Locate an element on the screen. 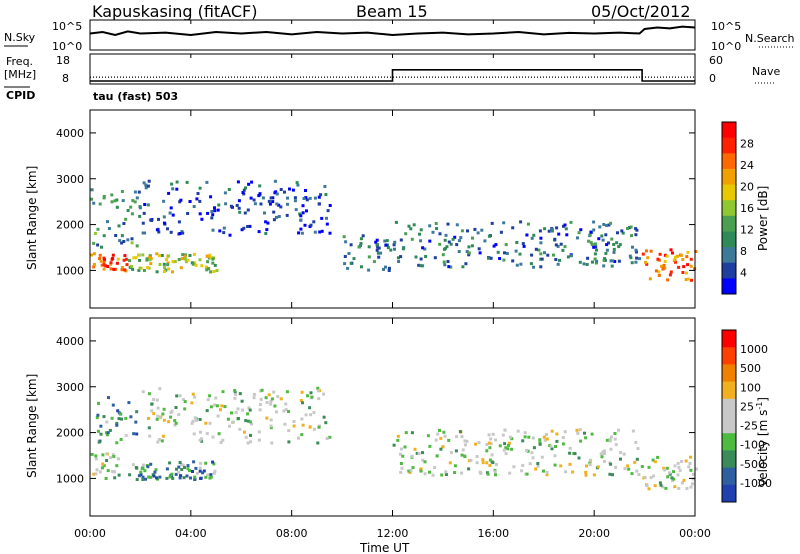 The height and width of the screenshot is (554, 800). date-label: 05/Oct/2012 is located at coordinates (641, 11).